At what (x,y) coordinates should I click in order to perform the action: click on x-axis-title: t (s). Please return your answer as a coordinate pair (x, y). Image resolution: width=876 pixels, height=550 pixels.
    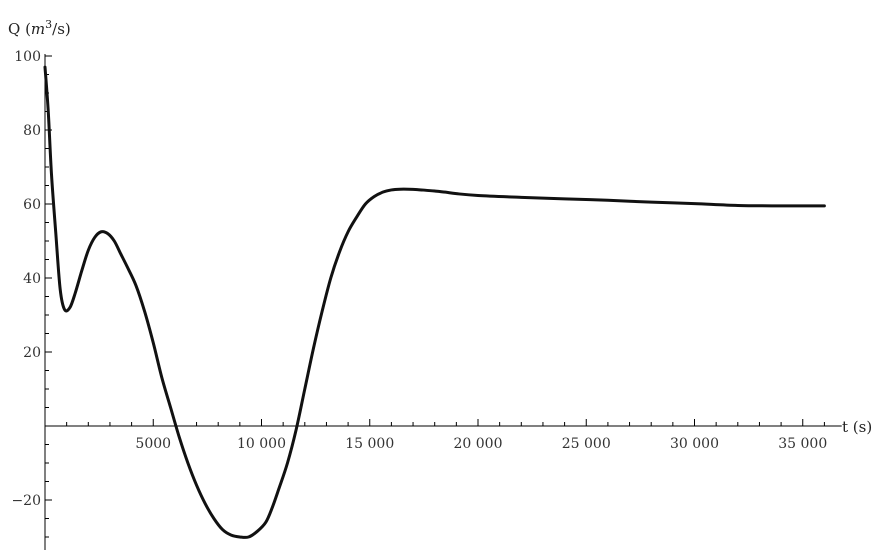
    Looking at the image, I should click on (857, 427).